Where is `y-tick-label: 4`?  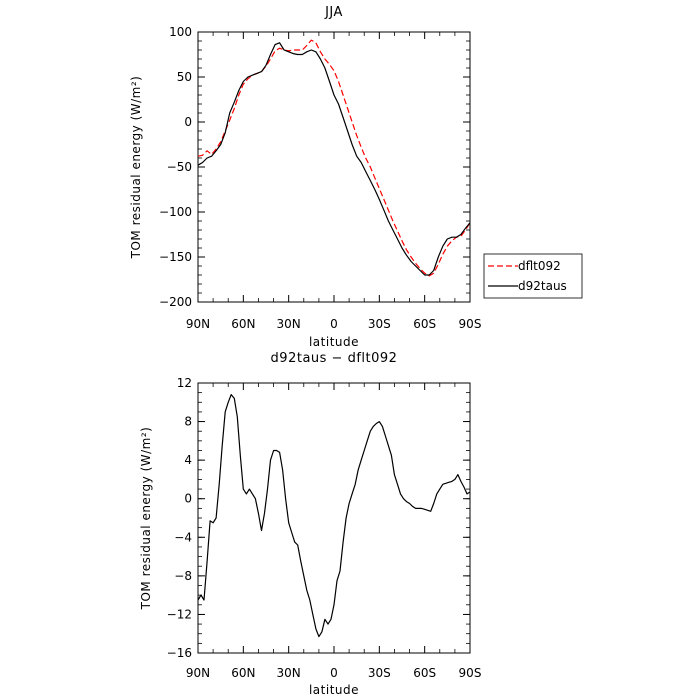
y-tick-label: 4 is located at coordinates (188, 460).